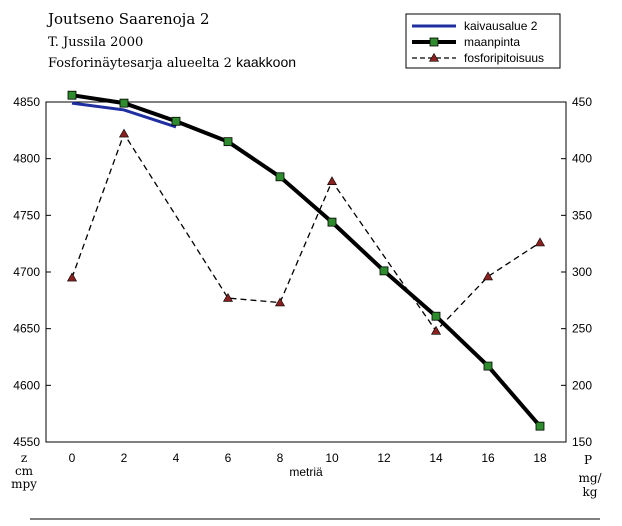 The image size is (622, 526). I want to click on legend-marker-triangle, so click(434, 57).